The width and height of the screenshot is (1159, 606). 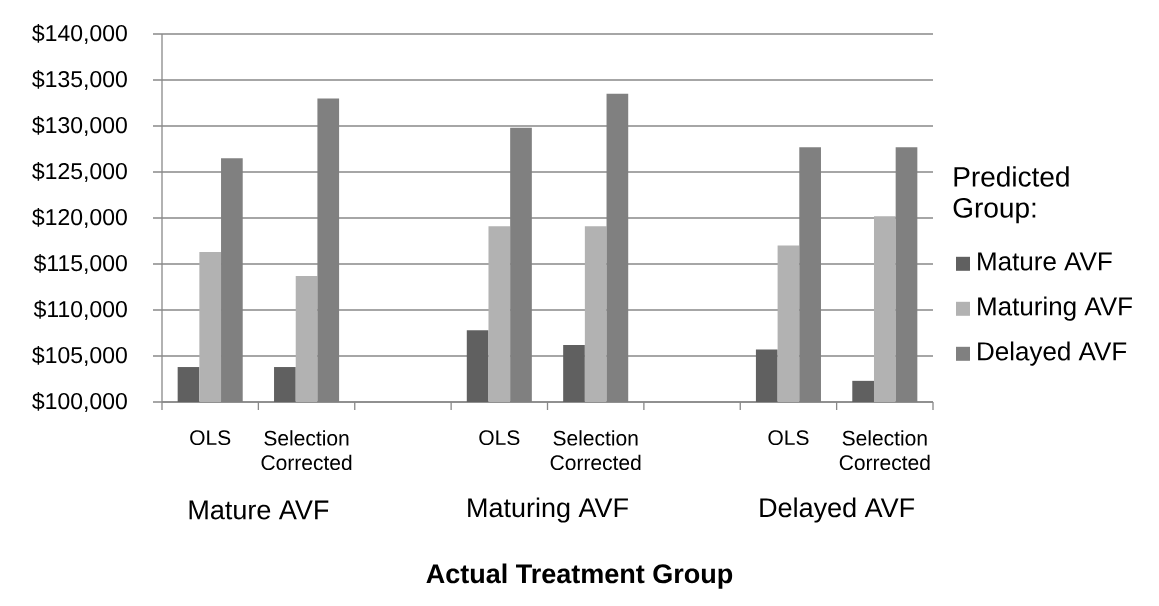 I want to click on legend-label: Mature AVF, so click(x=1045, y=261).